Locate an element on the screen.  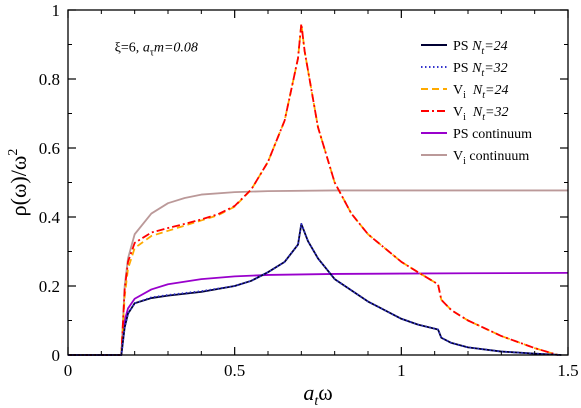
parameter-annotation: ξ=6, aτm=0.08 is located at coordinates (156, 49).